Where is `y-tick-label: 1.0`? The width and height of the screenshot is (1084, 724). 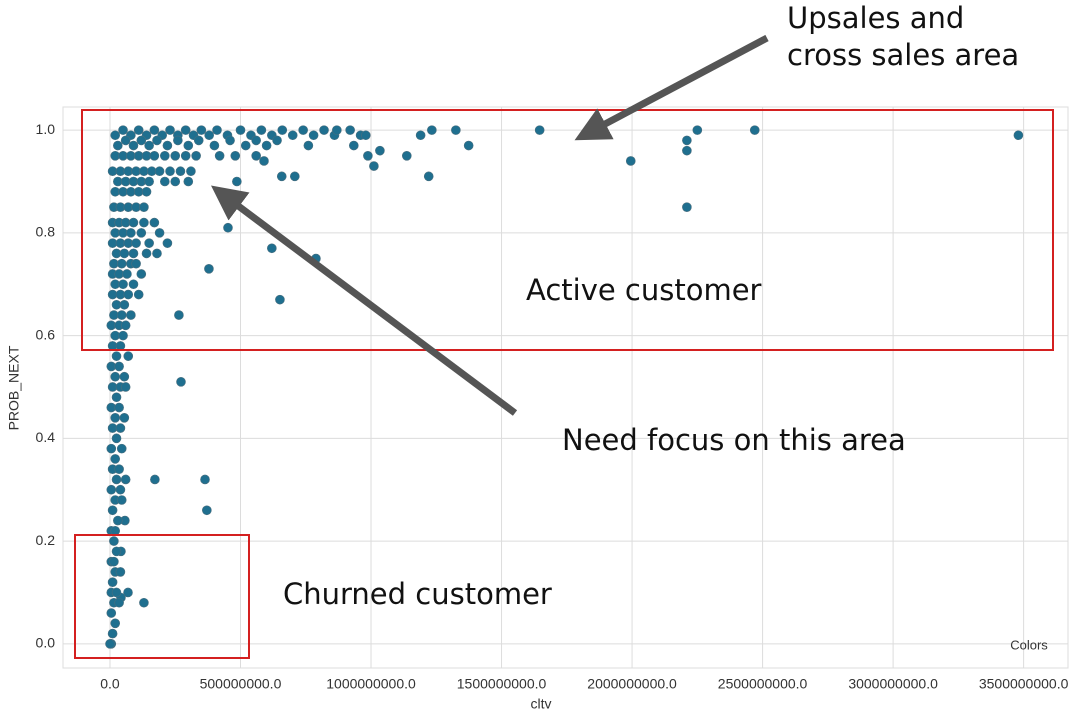
y-tick-label: 1.0 is located at coordinates (46, 129).